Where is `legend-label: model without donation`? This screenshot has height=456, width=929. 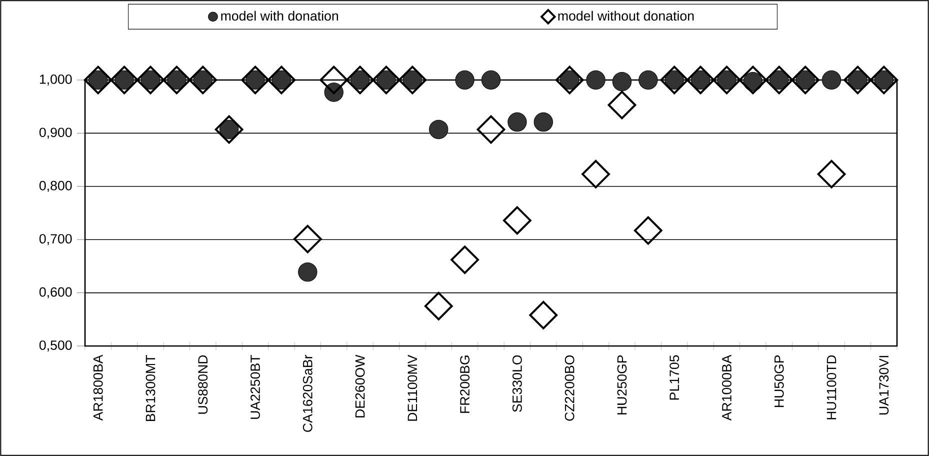 legend-label: model without donation is located at coordinates (626, 15).